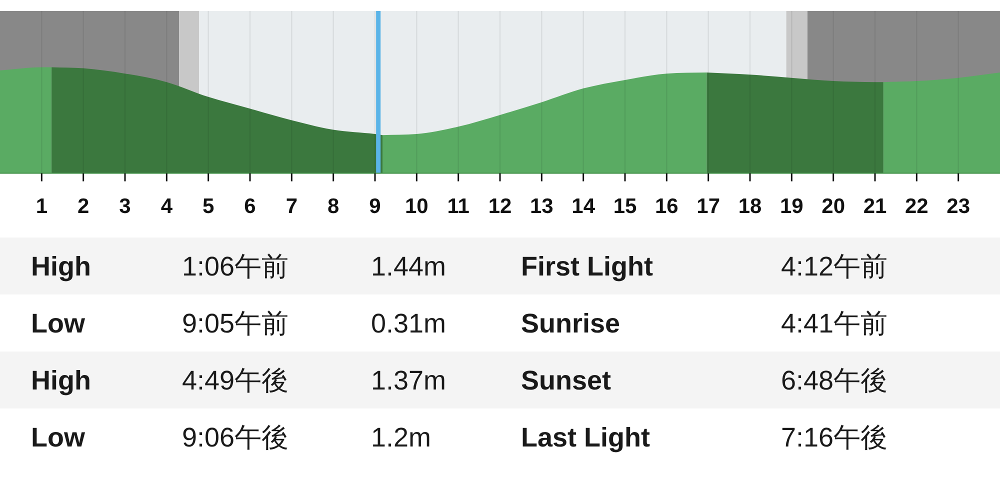  I want to click on text: 4:41午前, so click(834, 323).